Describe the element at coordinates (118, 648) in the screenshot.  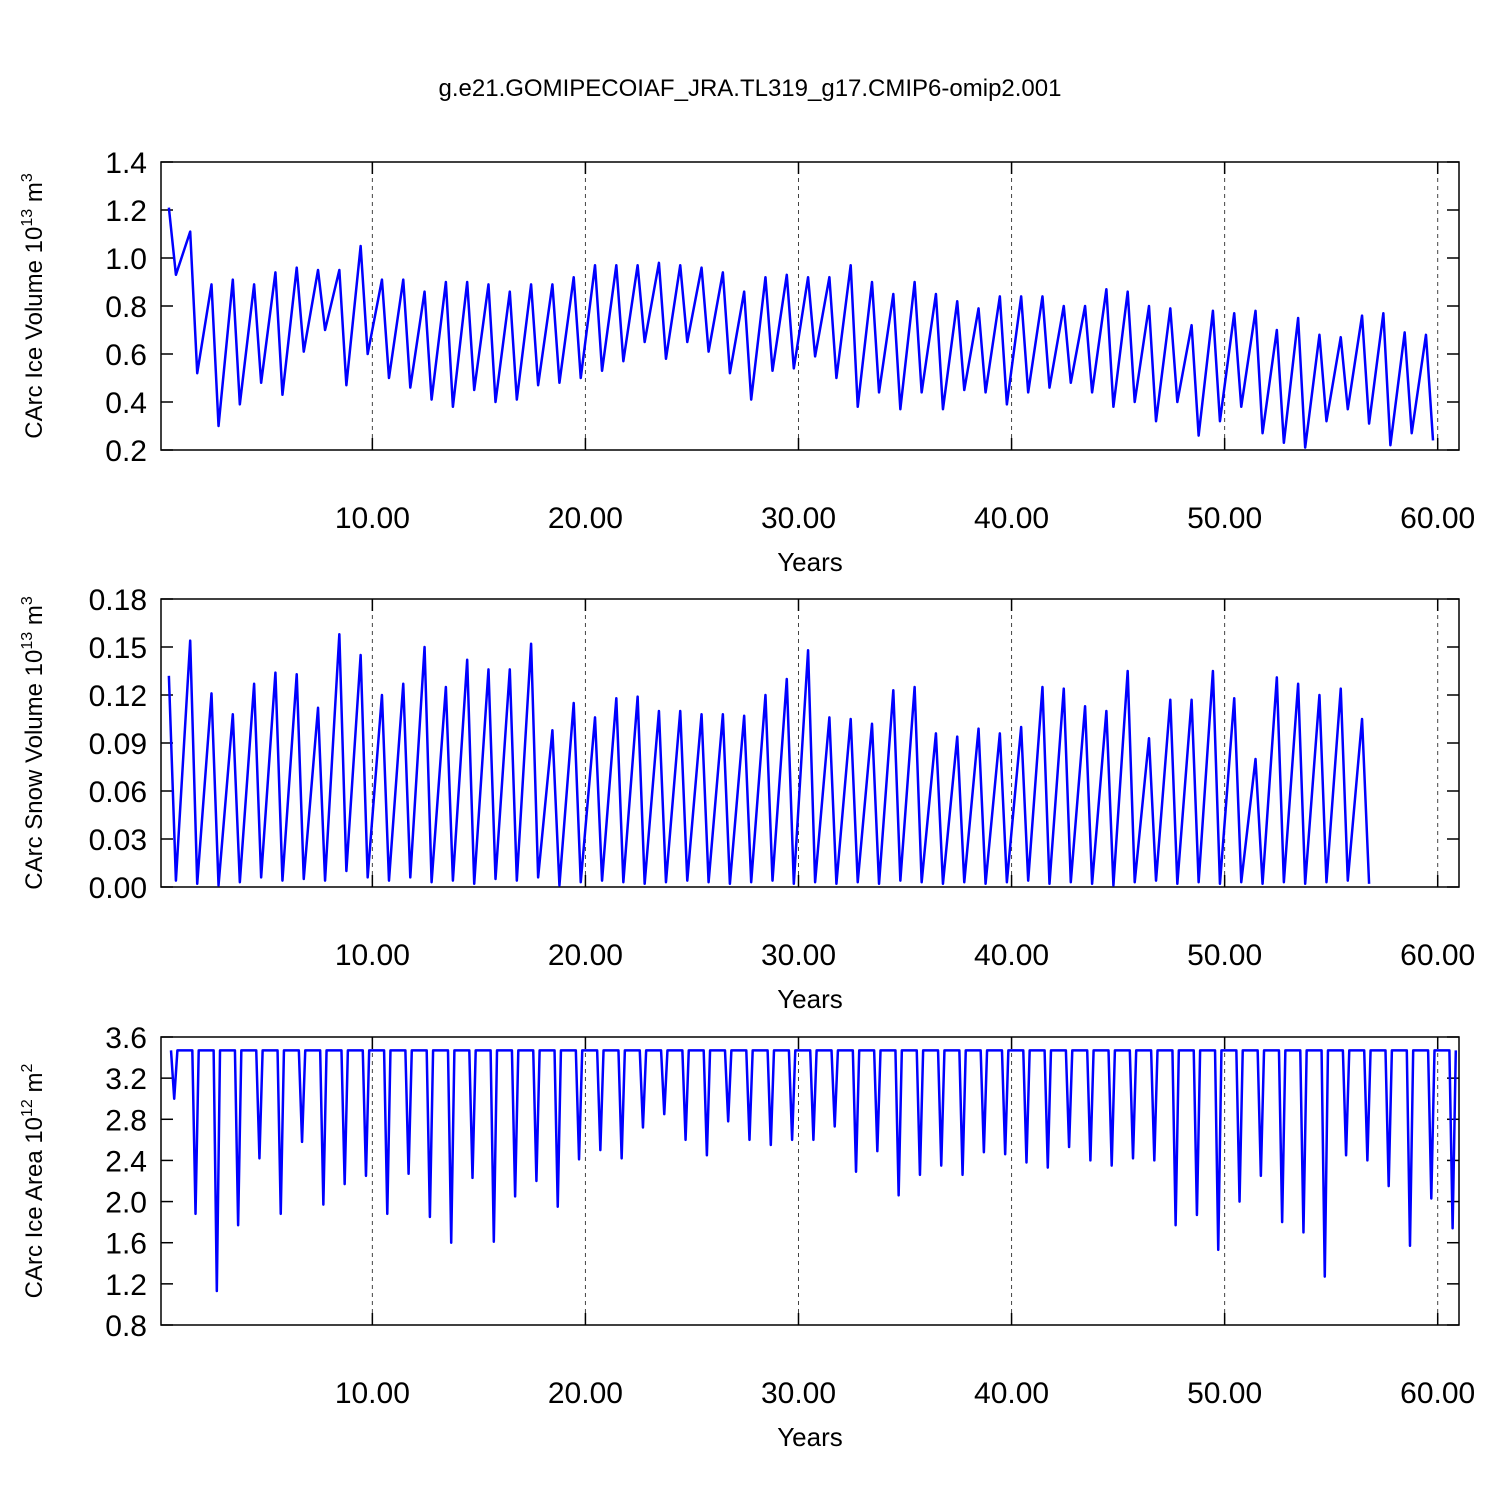
I see `y-tick-label: 0.15` at that location.